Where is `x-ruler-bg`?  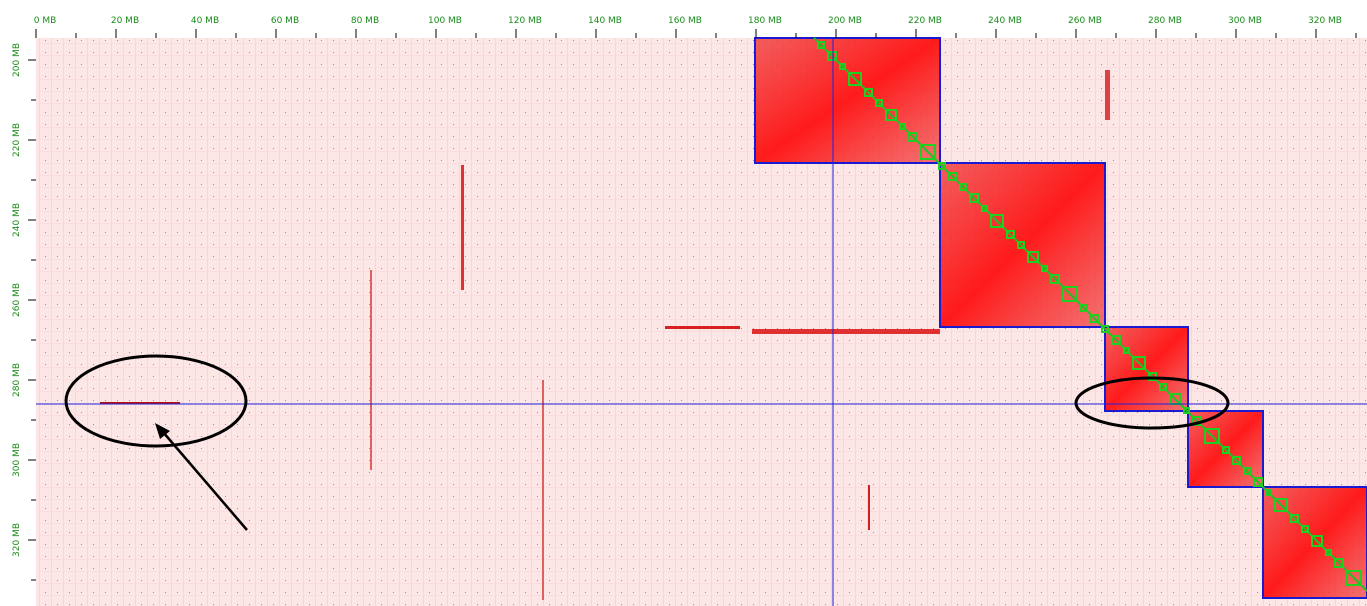
x-ruler-bg is located at coordinates (683, 19).